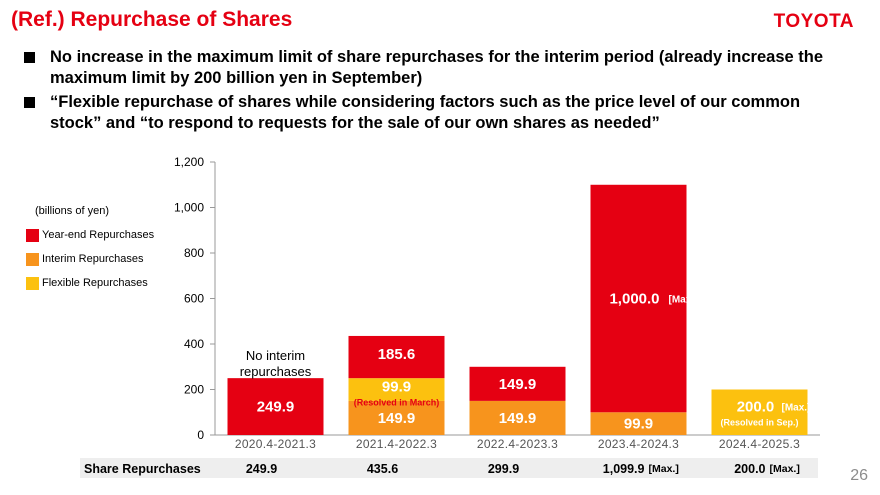  I want to click on y-tick-label: 400, so click(194, 344).